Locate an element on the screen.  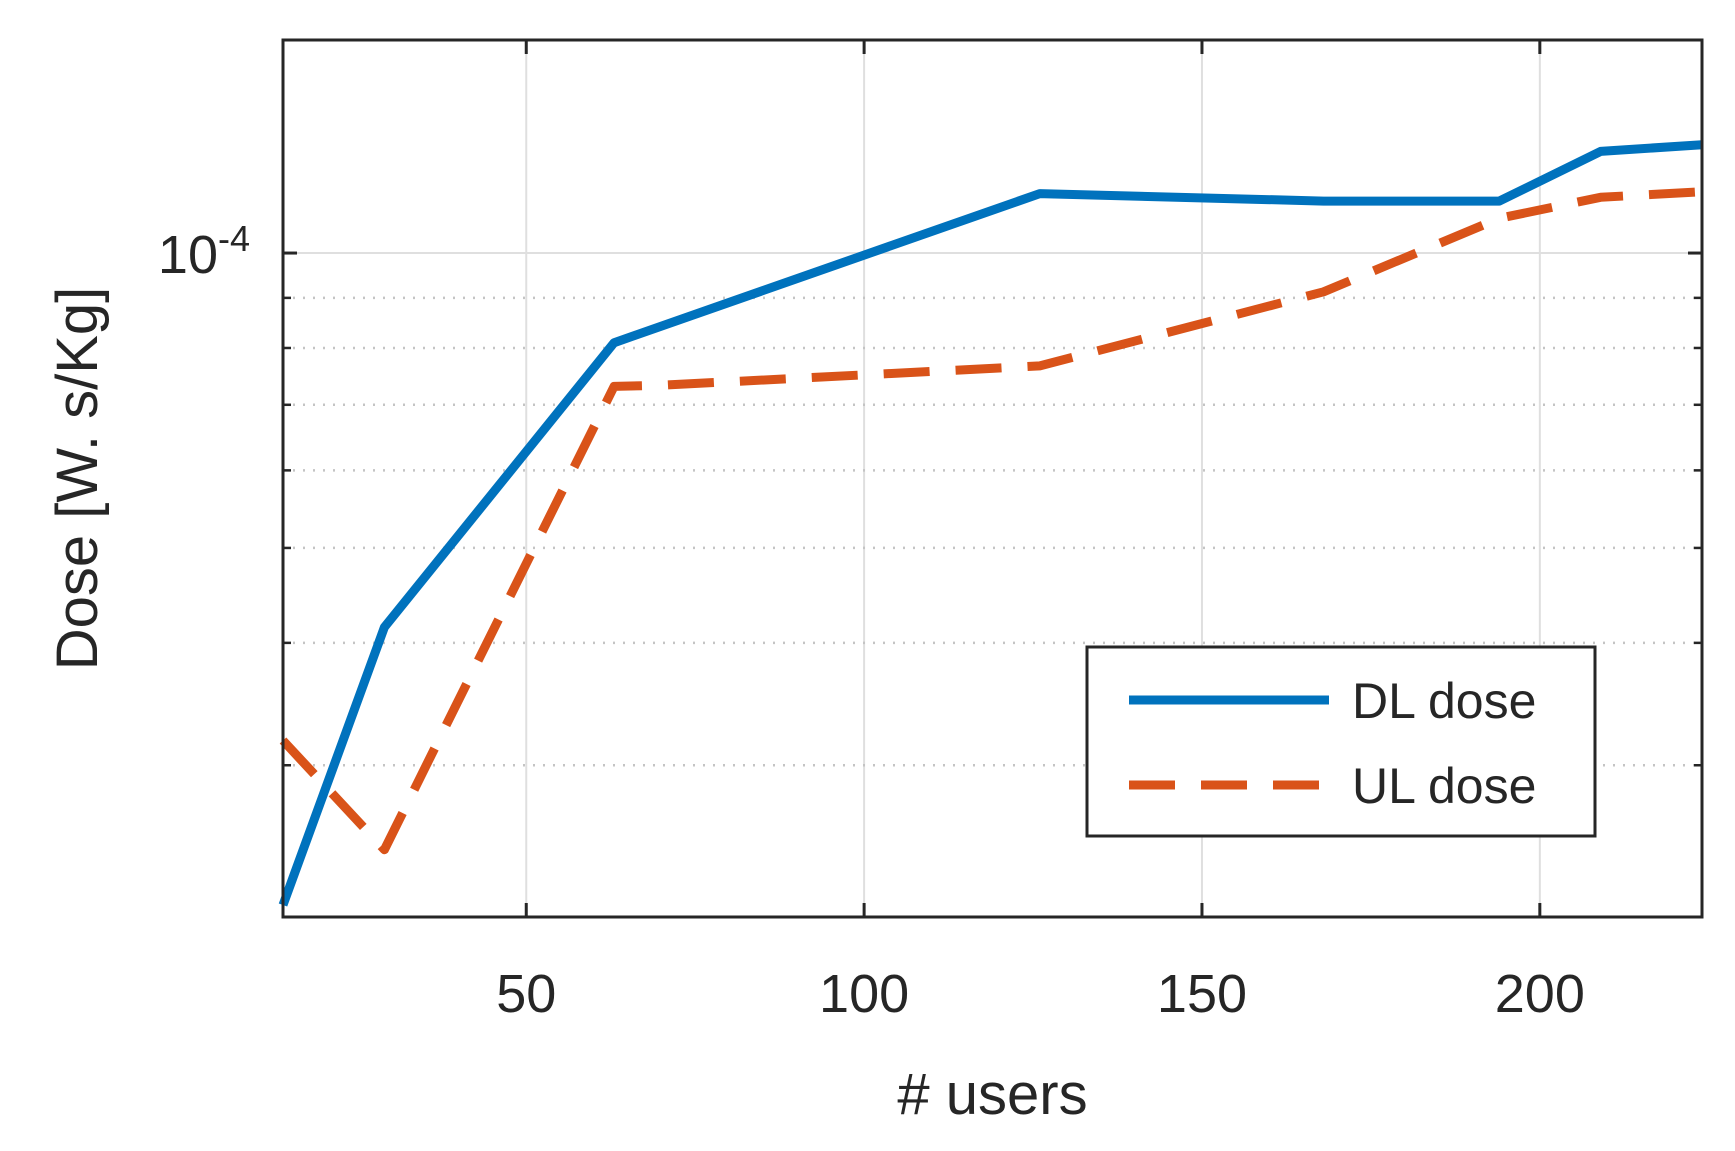
y-tick-label-base: 10 is located at coordinates (188, 255).